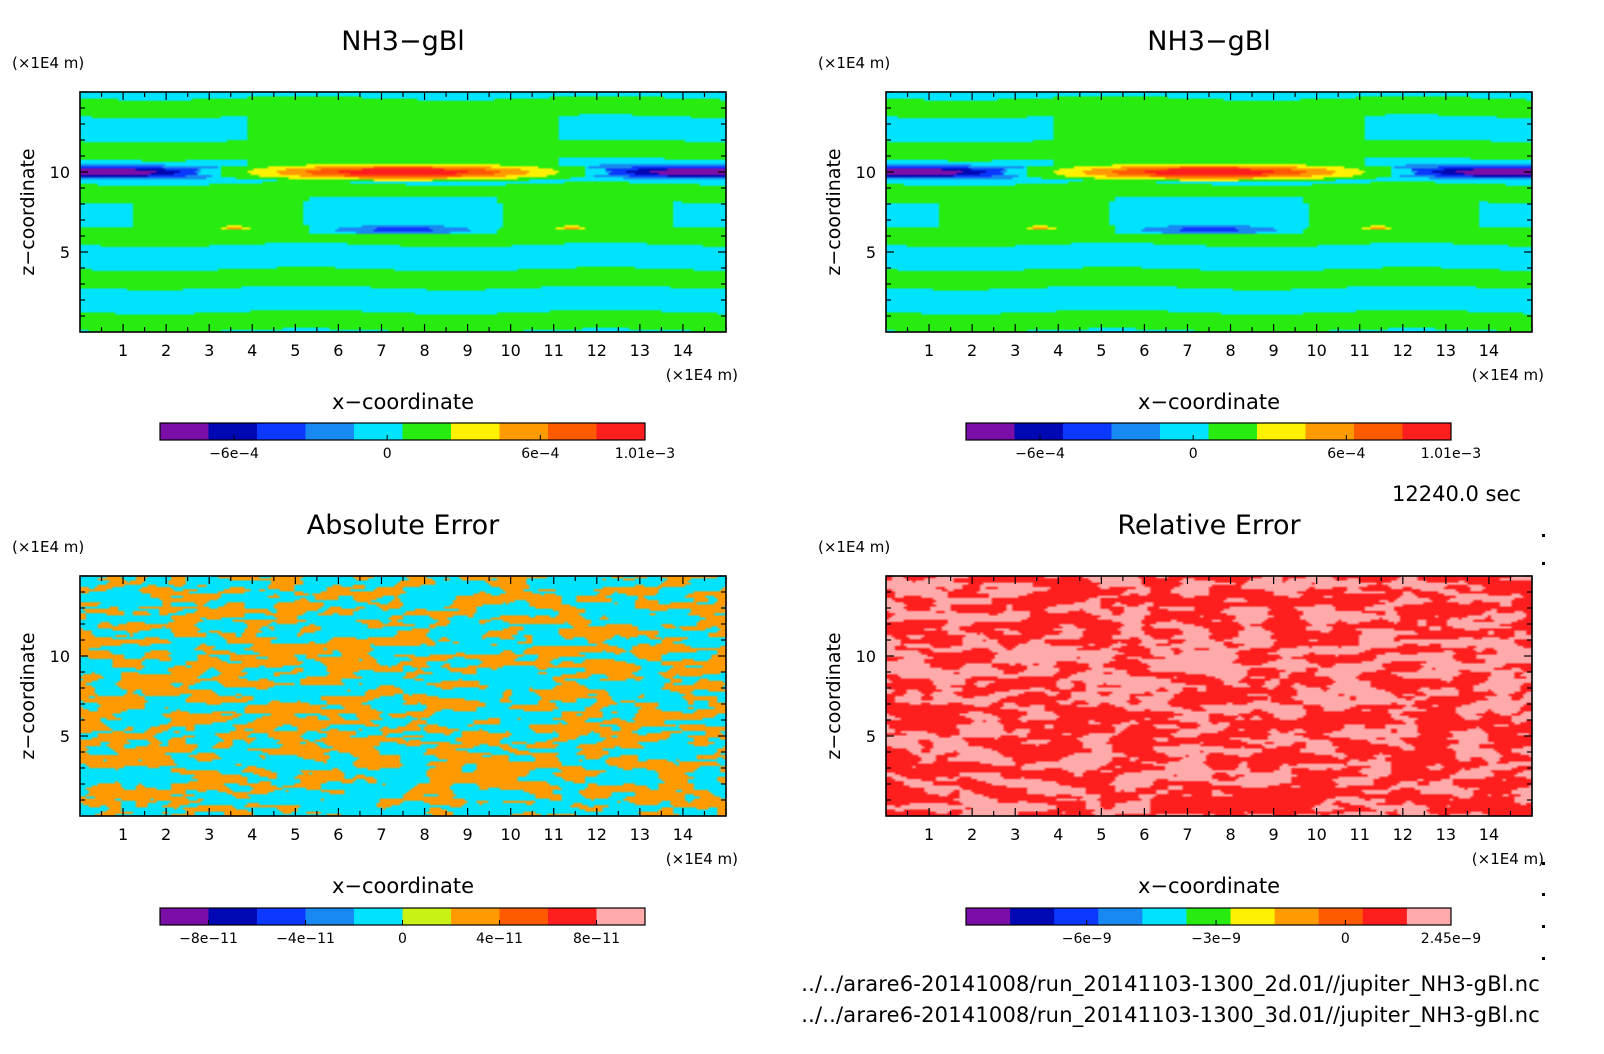  I want to click on time-label: 12240.0 sec, so click(1456, 494).